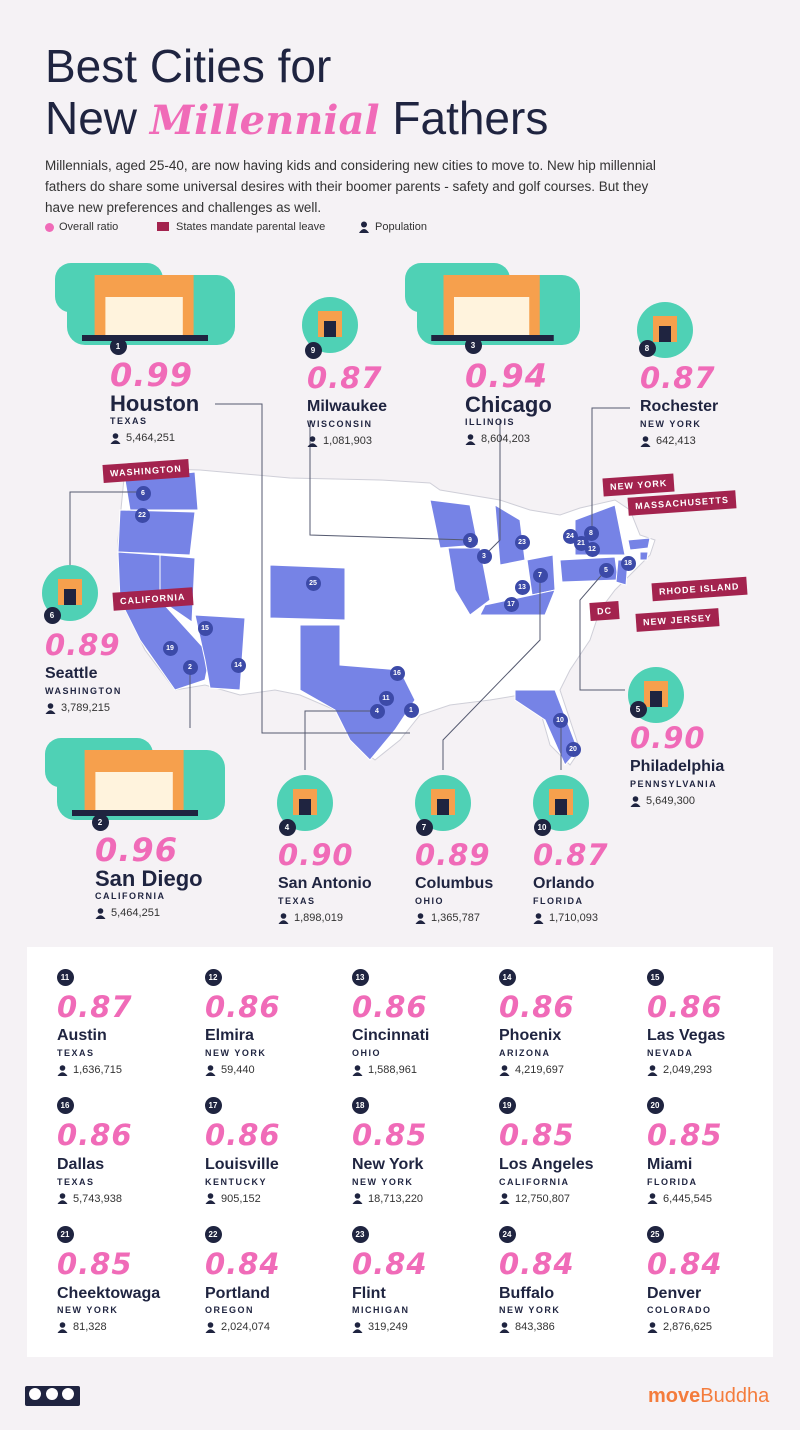  I want to click on city-name: Portland, so click(237, 1293).